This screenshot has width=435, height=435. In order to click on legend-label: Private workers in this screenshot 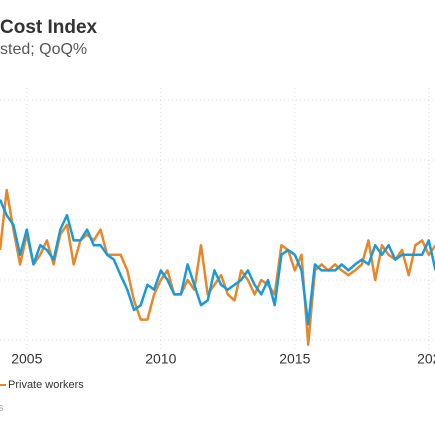, I will do `click(46, 385)`.